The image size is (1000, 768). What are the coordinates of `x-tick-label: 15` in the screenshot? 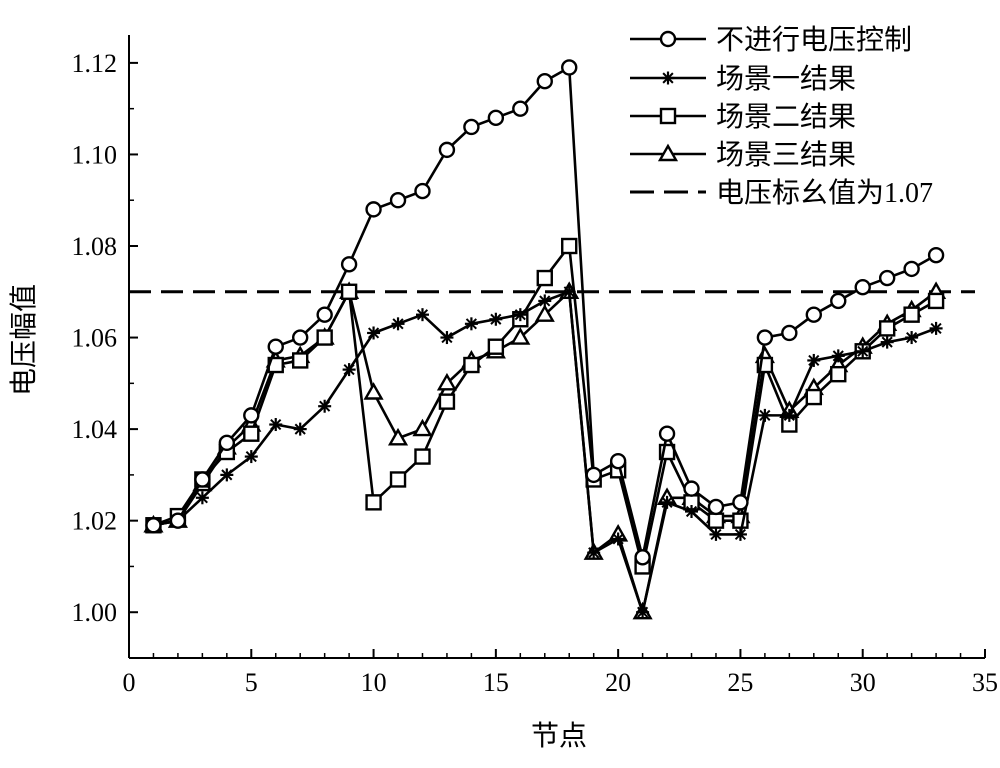 It's located at (496, 682).